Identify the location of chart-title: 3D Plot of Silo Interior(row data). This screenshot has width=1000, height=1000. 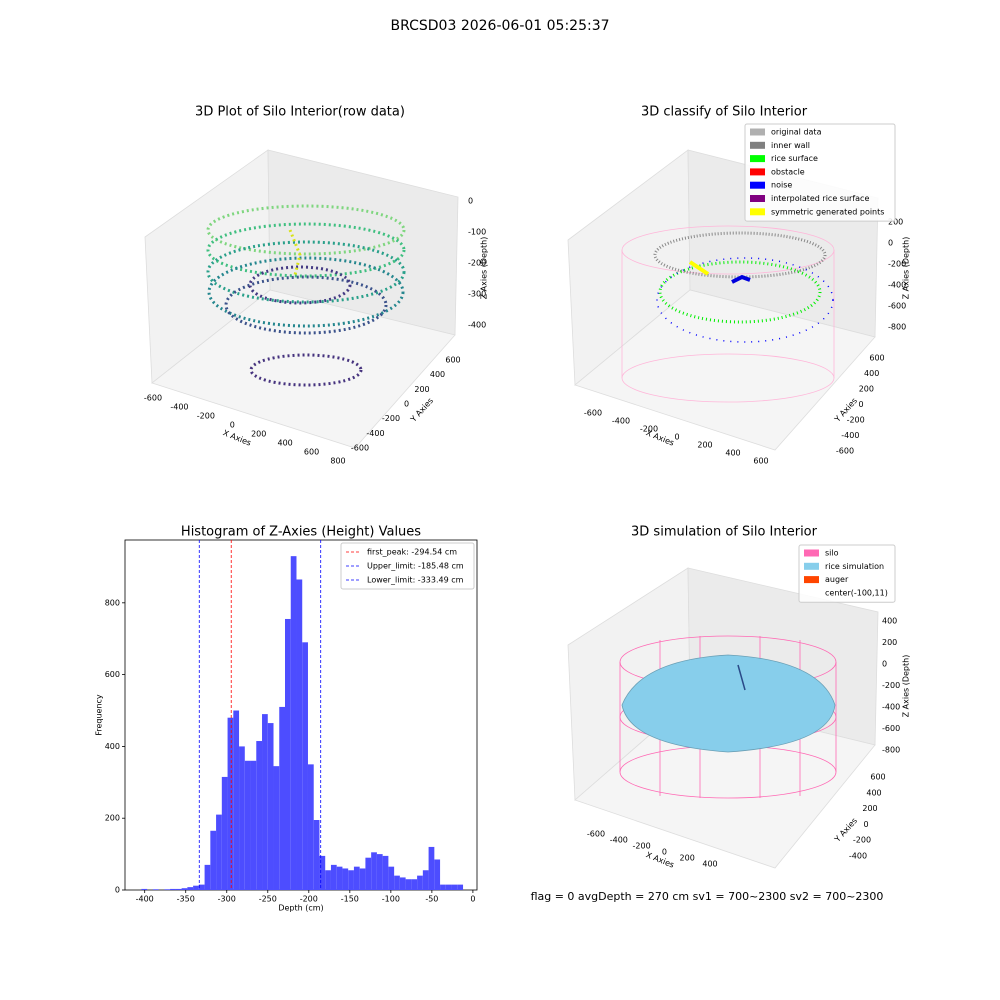
(300, 112).